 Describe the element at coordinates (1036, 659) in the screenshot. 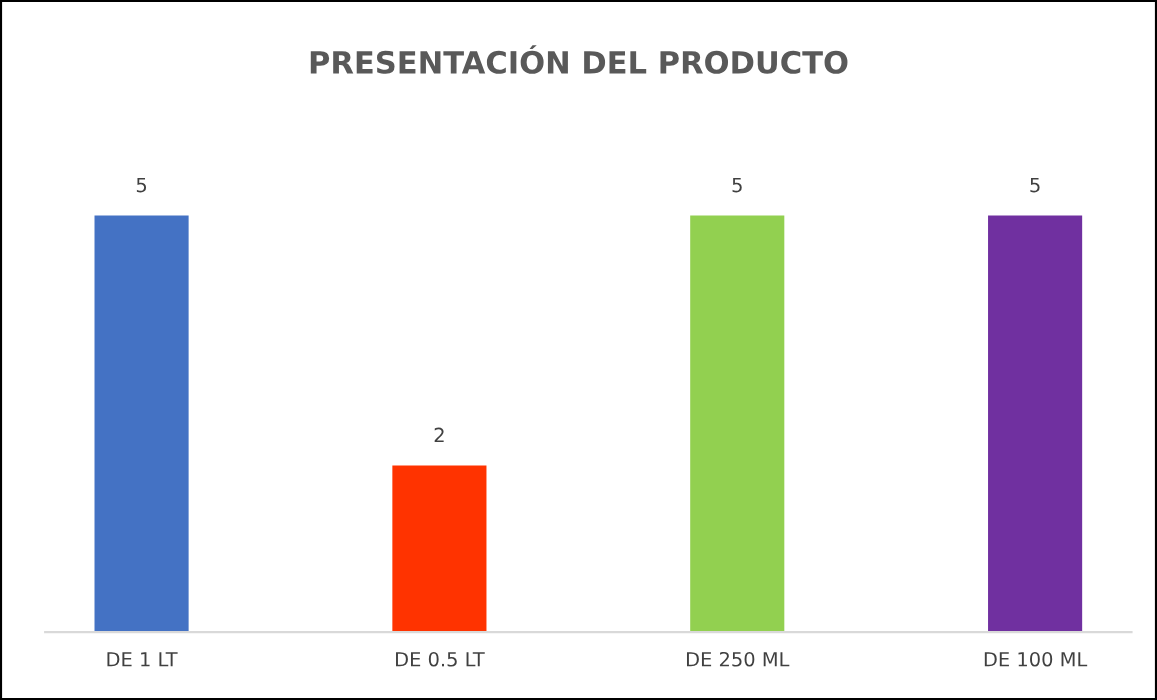

I see `x-tick-label: DE 100 ML` at that location.